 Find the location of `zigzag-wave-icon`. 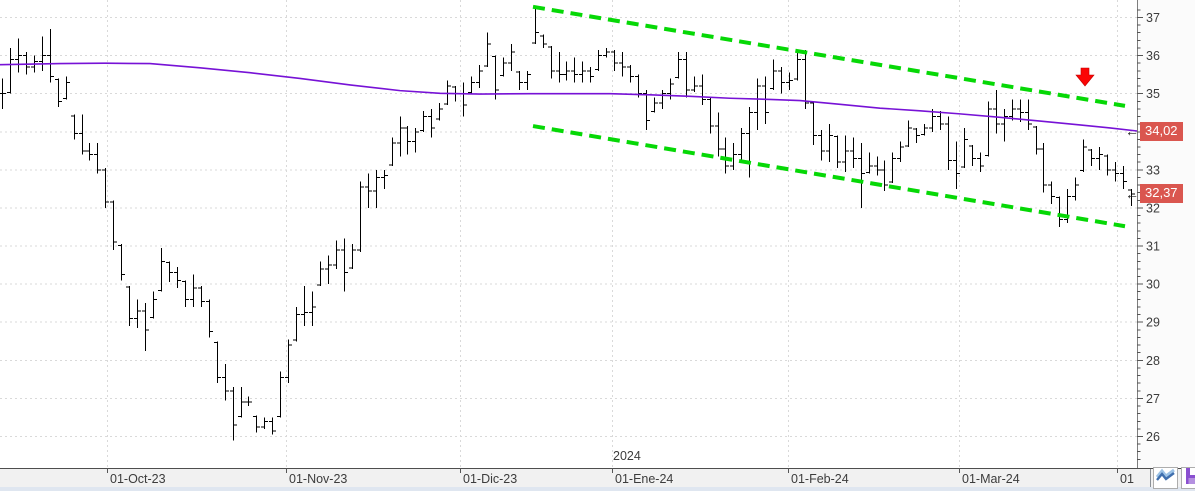

zigzag-wave-icon is located at coordinates (1165, 478).